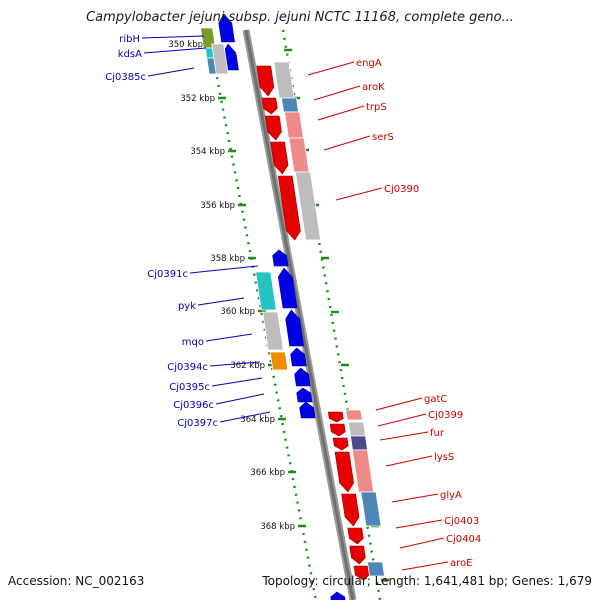 Image resolution: width=600 pixels, height=600 pixels. What do you see at coordinates (383, 137) in the screenshot?
I see `gene-label: serS` at bounding box center [383, 137].